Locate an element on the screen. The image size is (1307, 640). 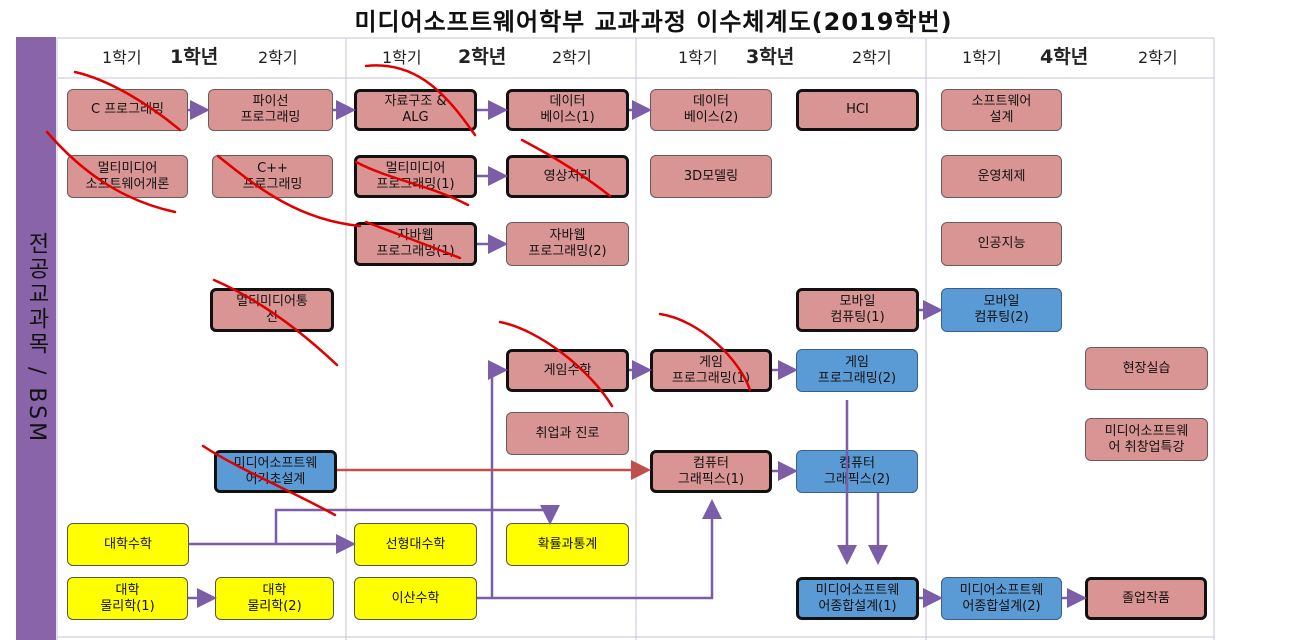
page-title: 미디어소프트웨어학부 교과과정 이수체계도(2019학번) is located at coordinates (653, 22).